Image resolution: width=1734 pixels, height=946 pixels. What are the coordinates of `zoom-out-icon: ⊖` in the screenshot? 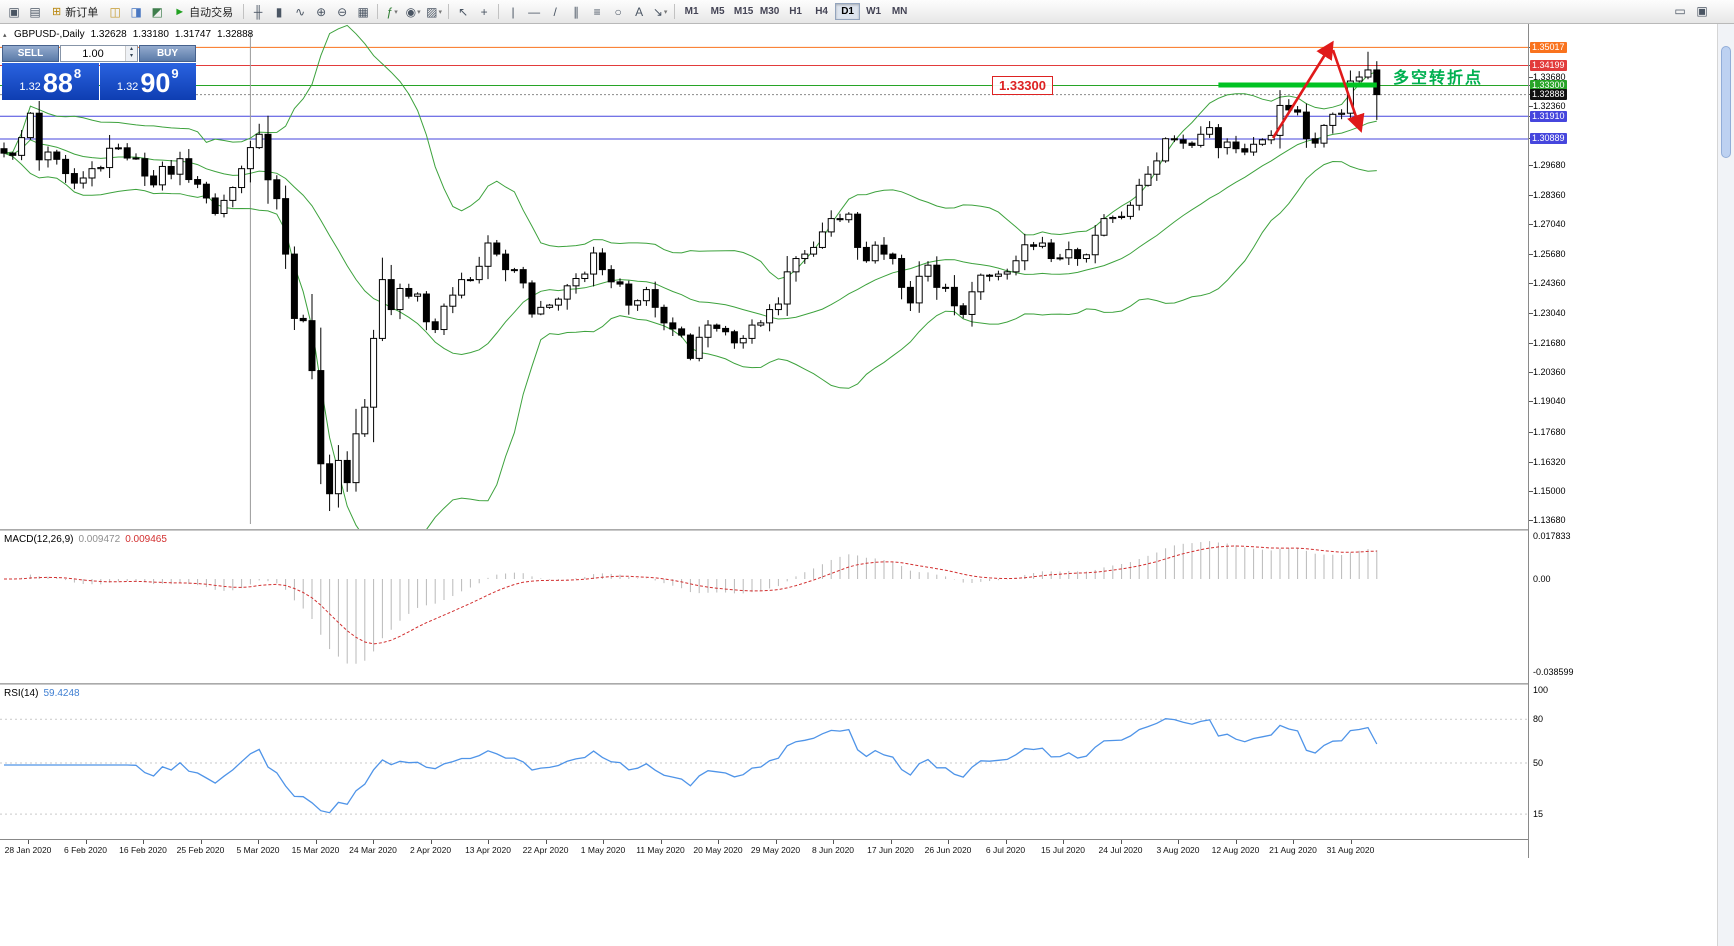 It's located at (342, 12).